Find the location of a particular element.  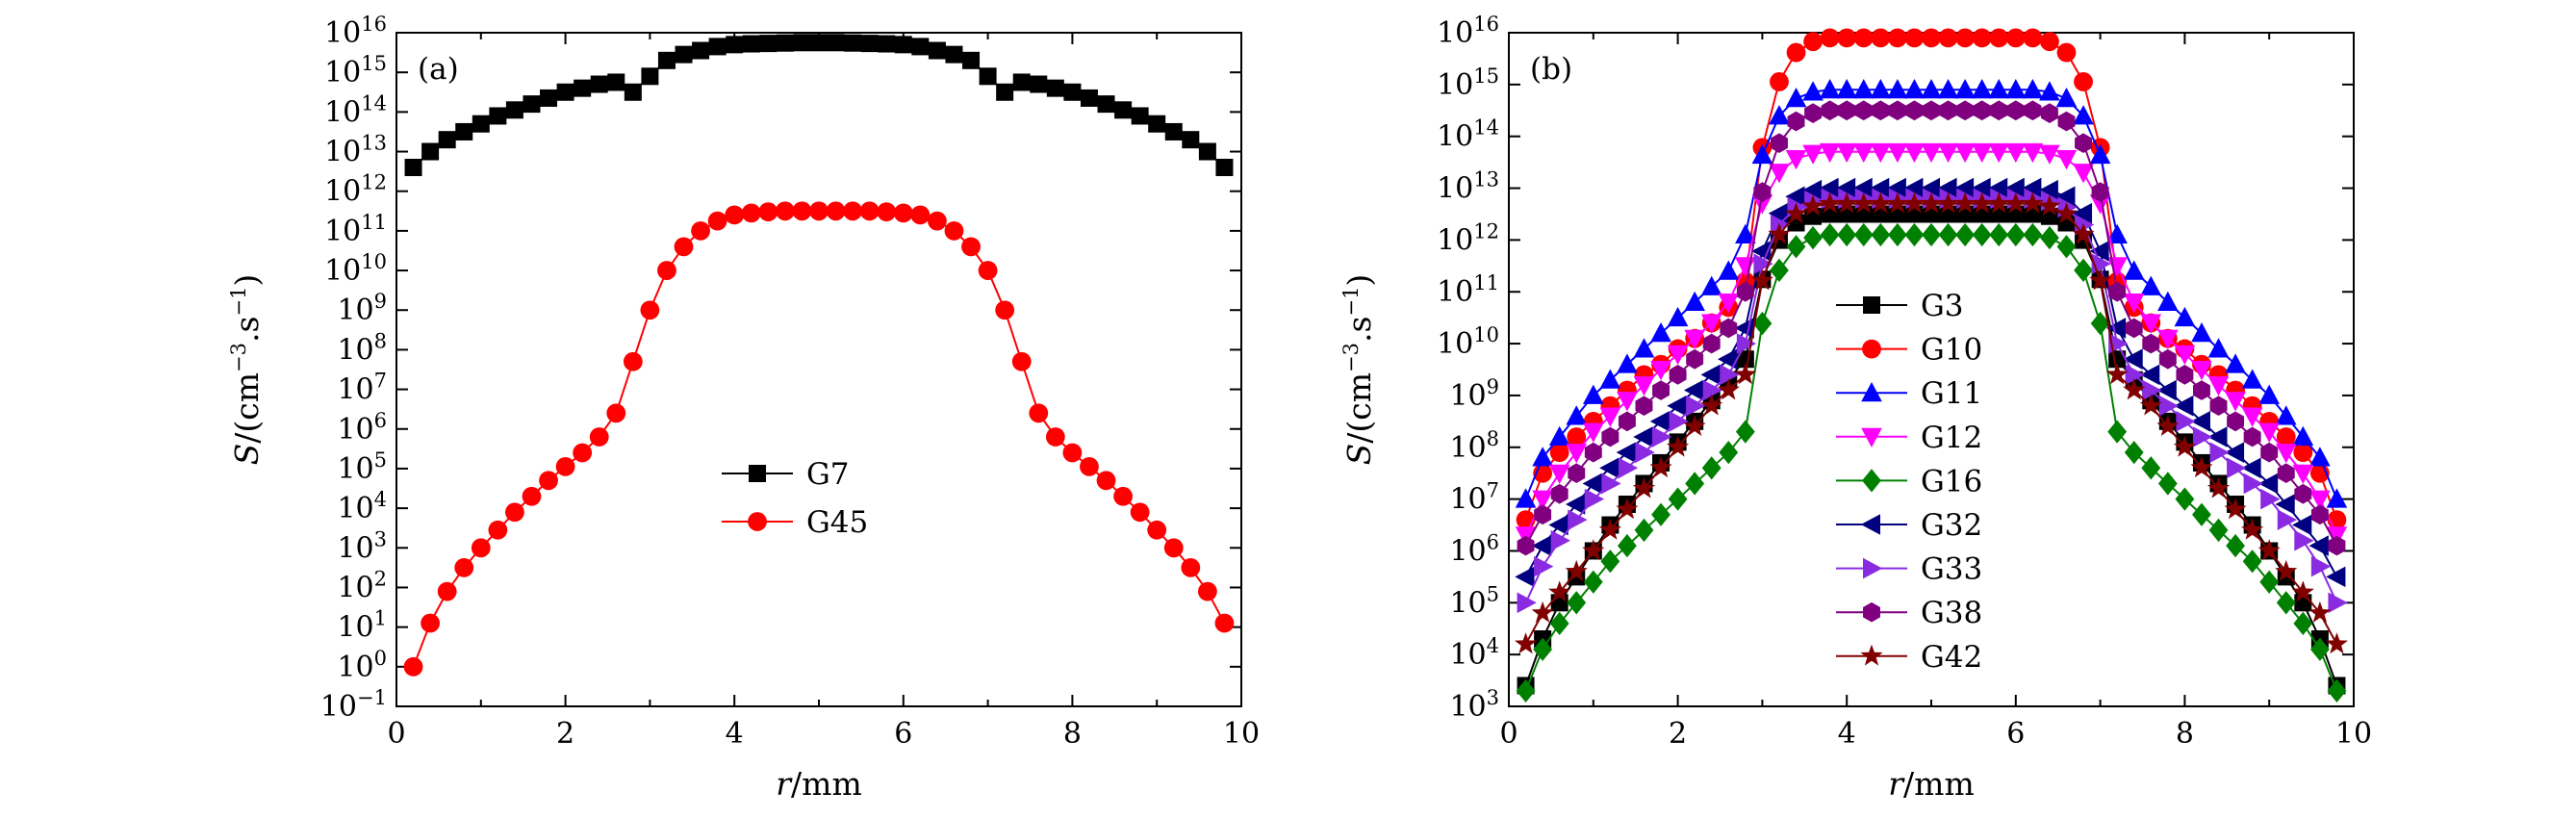

legend: G3 G10 G11 G12 G16 G32 G33 G38 G42 is located at coordinates (1909, 482).